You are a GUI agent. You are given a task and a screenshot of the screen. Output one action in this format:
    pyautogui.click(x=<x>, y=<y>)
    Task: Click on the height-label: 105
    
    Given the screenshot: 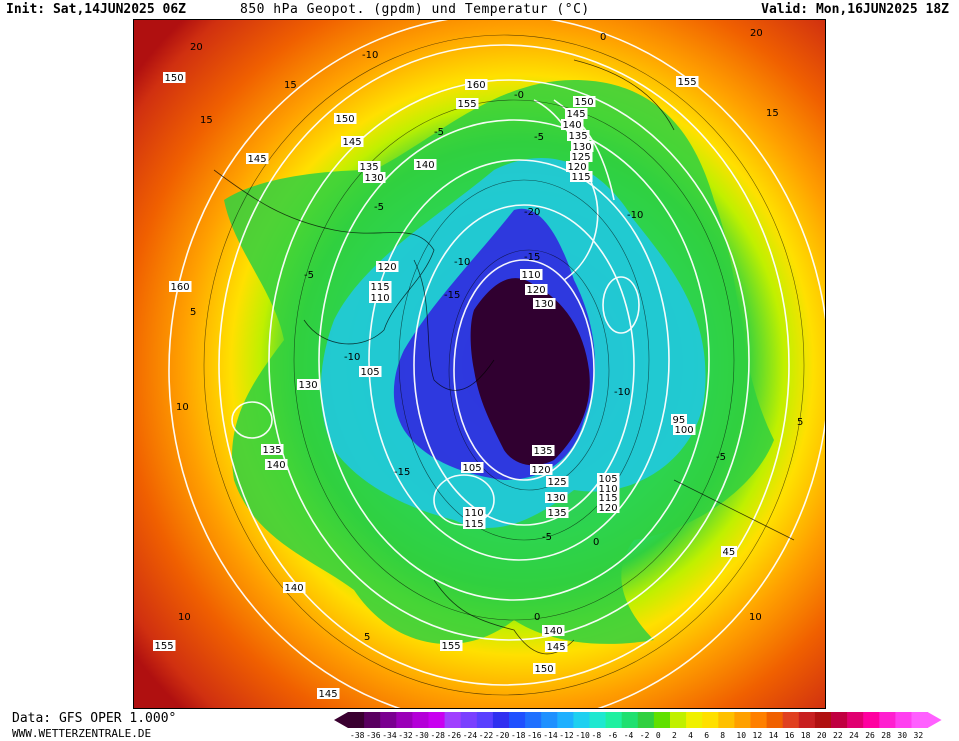 What is the action you would take?
    pyautogui.click(x=370, y=372)
    